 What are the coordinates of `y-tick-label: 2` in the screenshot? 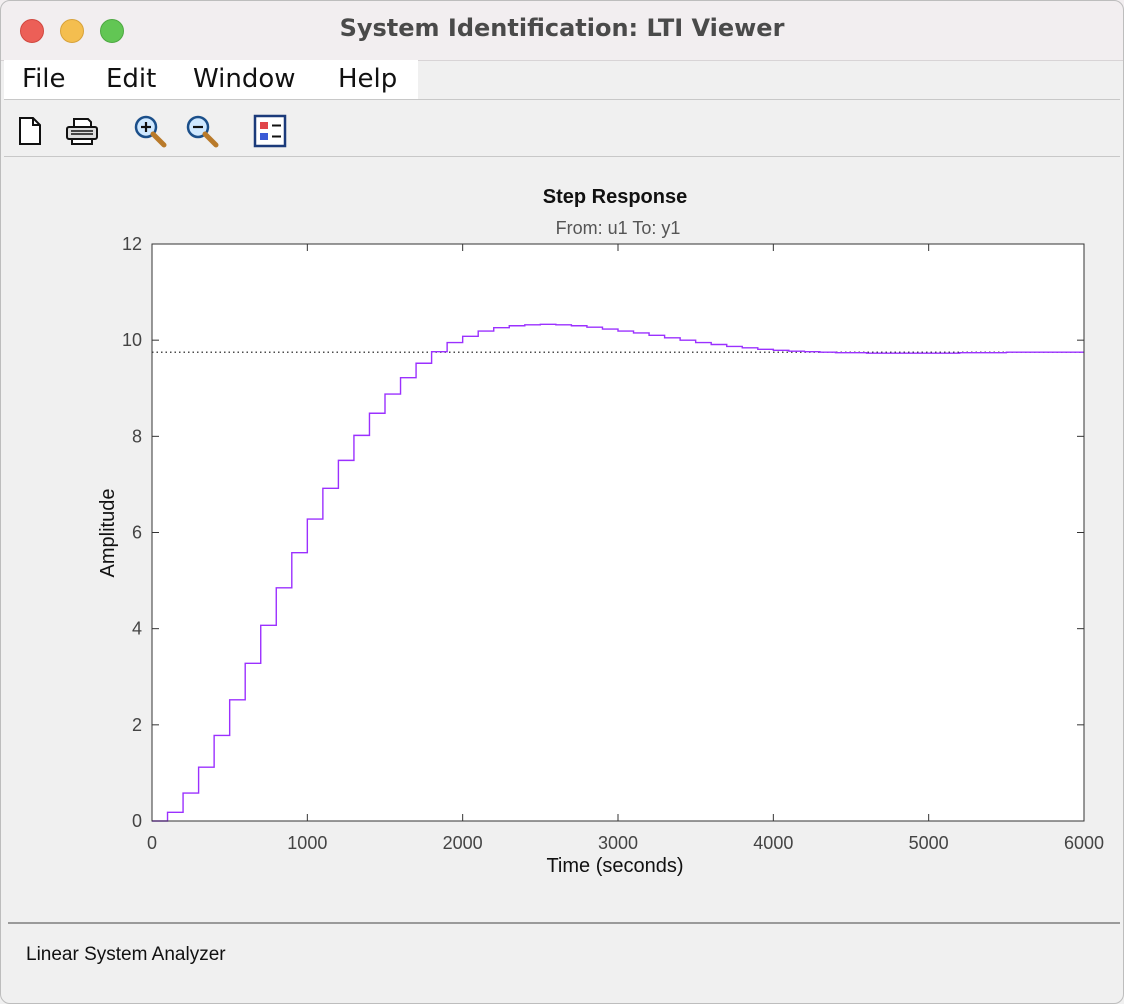 It's located at (137, 725).